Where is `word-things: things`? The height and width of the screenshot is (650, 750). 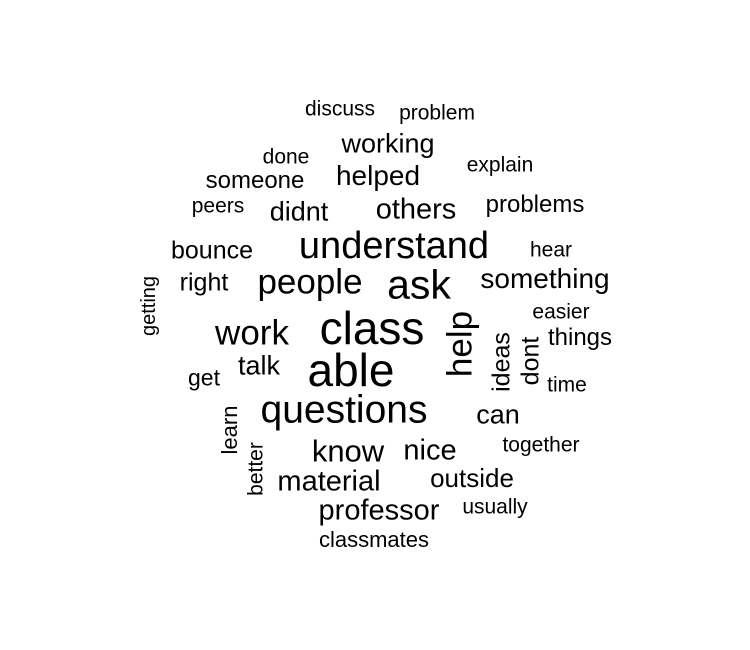
word-things: things is located at coordinates (580, 337).